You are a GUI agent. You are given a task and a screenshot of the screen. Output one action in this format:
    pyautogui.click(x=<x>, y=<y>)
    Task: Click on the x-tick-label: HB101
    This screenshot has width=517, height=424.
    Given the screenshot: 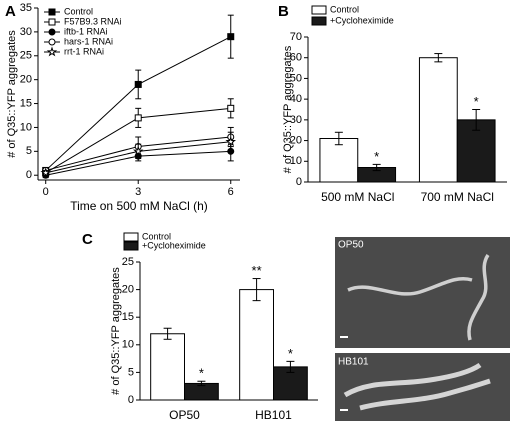 What is the action you would take?
    pyautogui.click(x=273, y=415)
    